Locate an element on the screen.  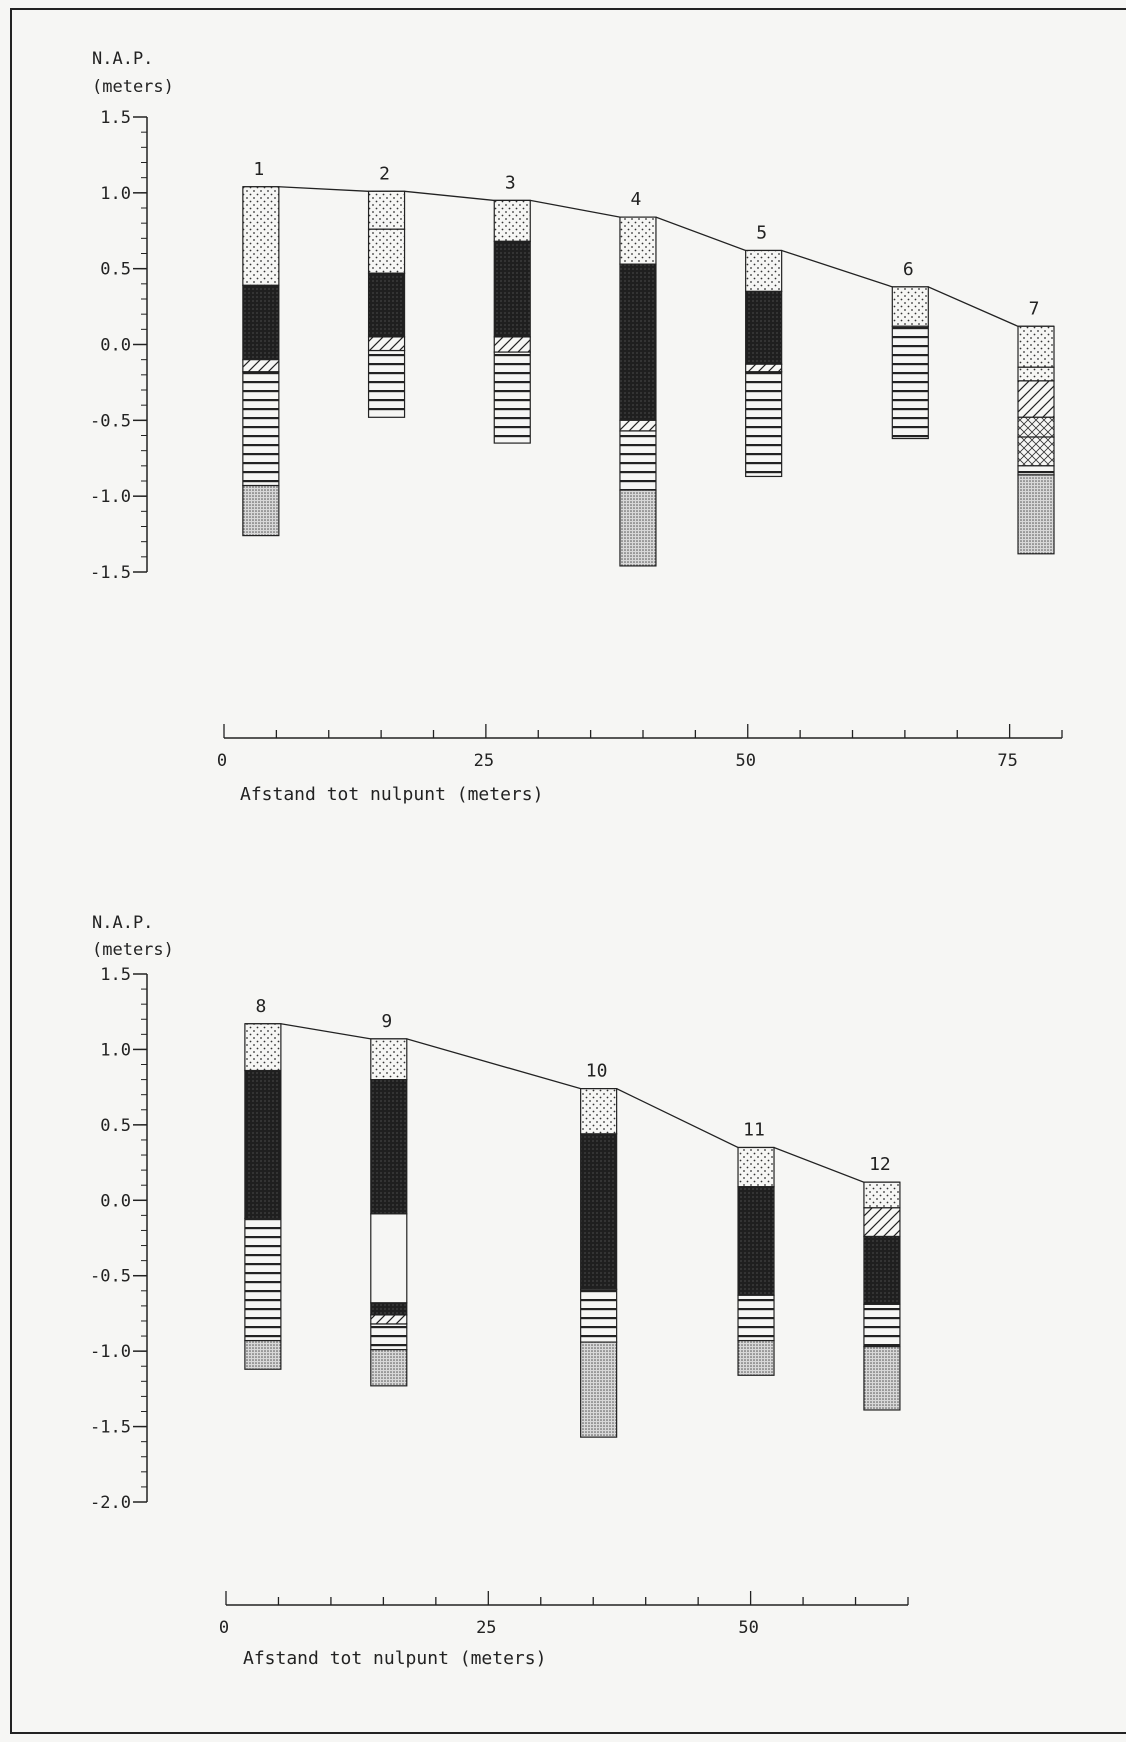
core-label: 12 is located at coordinates (880, 1164).